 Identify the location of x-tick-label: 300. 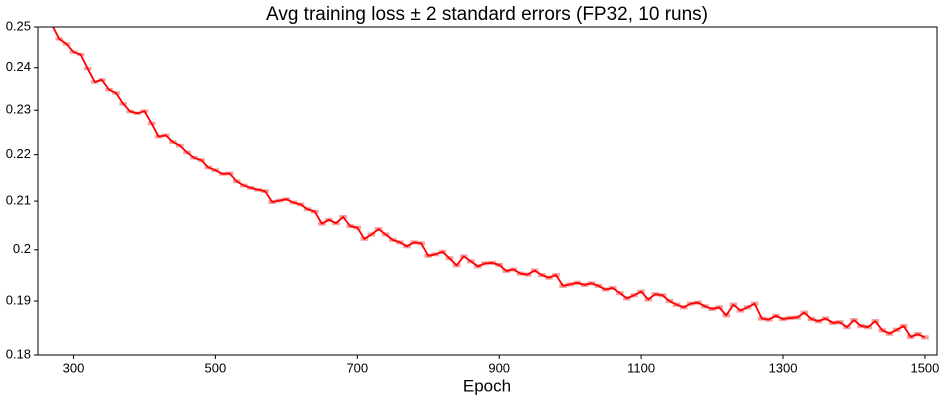
(74, 367).